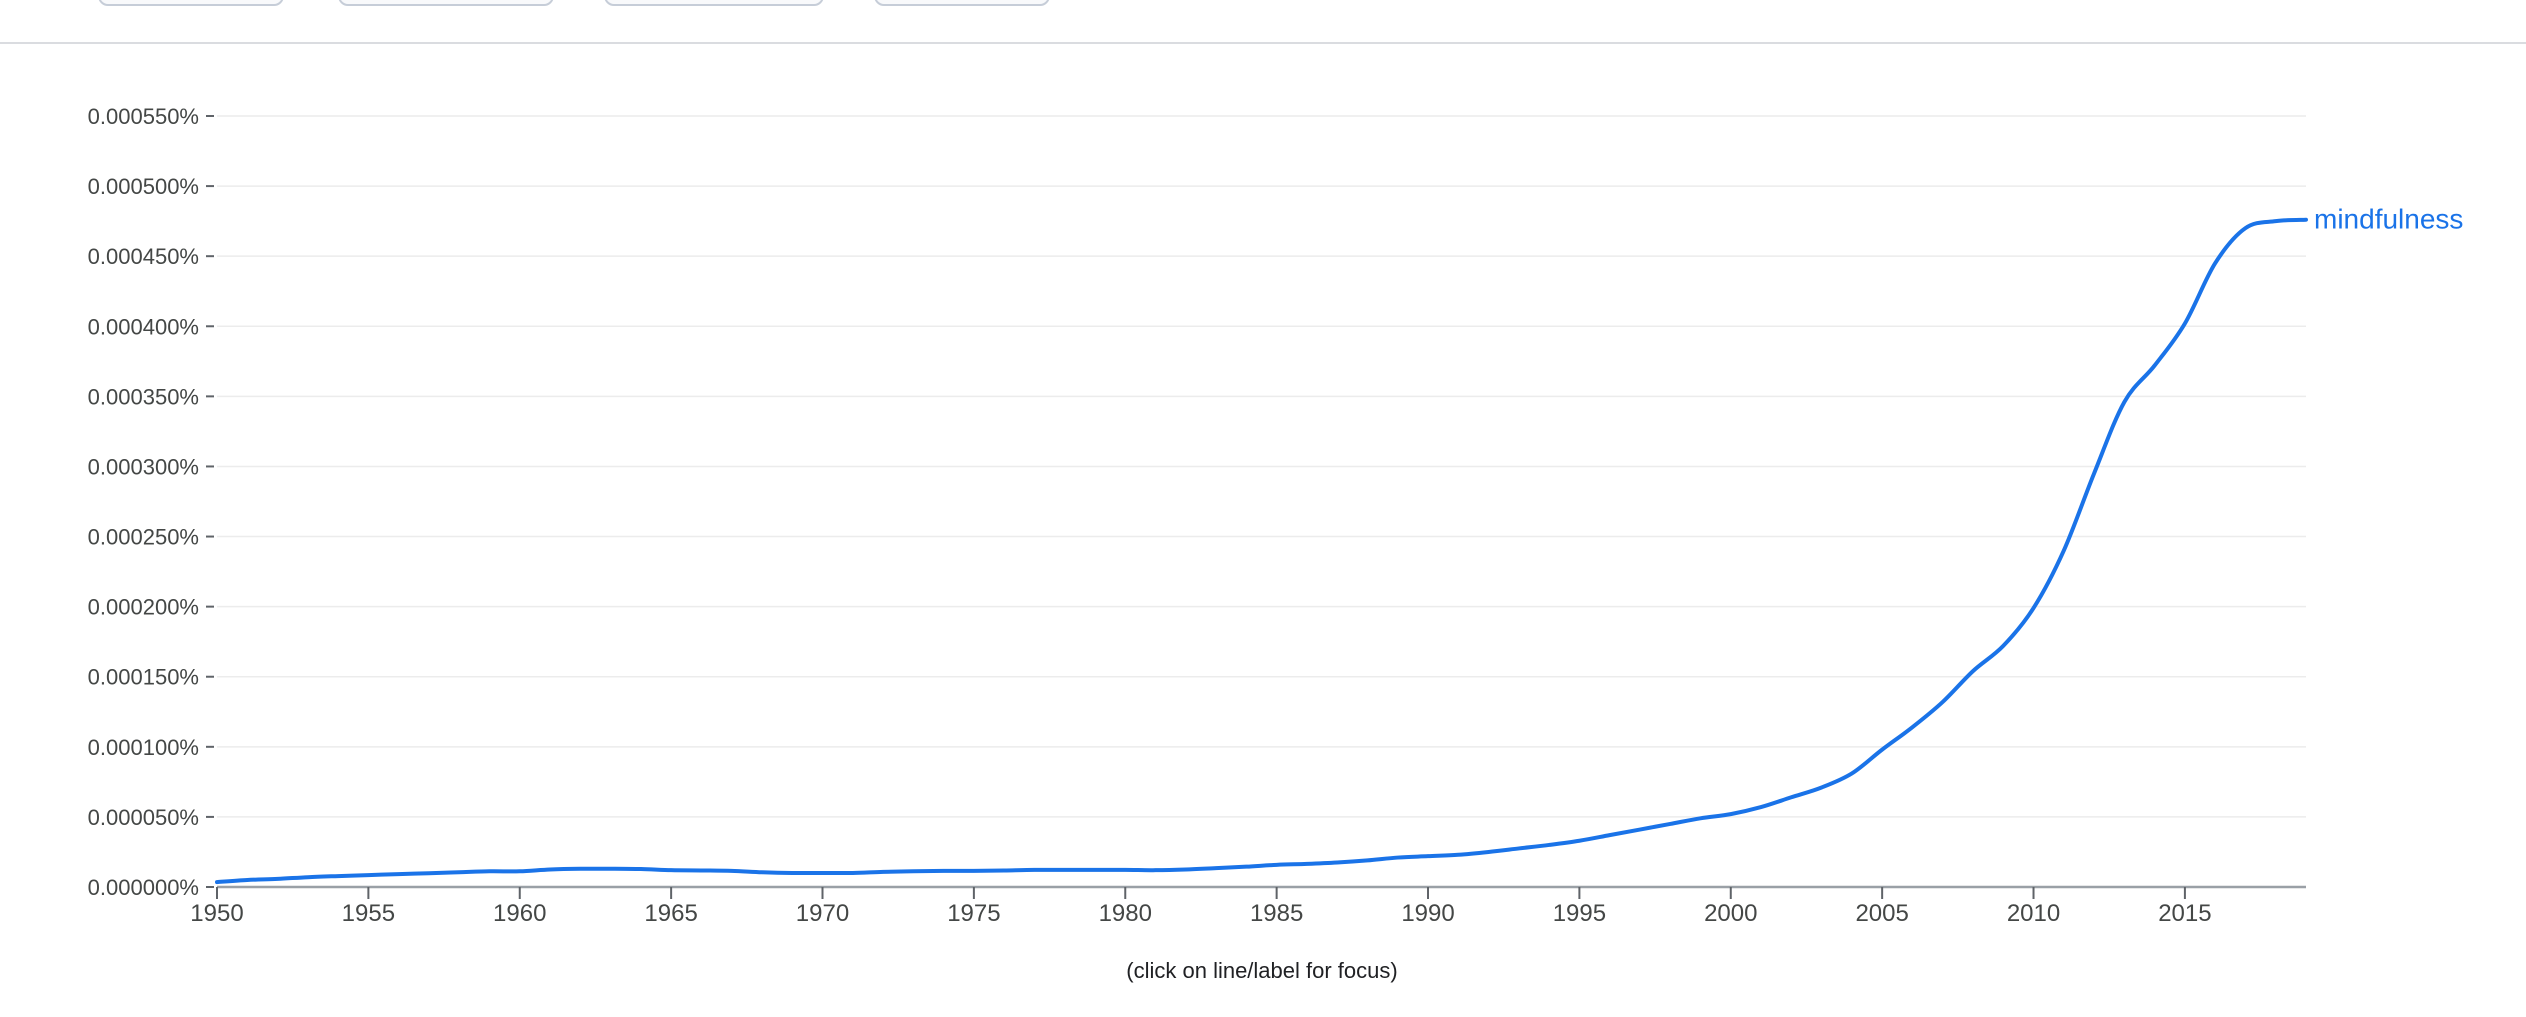  I want to click on y-tick-label: 0.000500%, so click(143, 186).